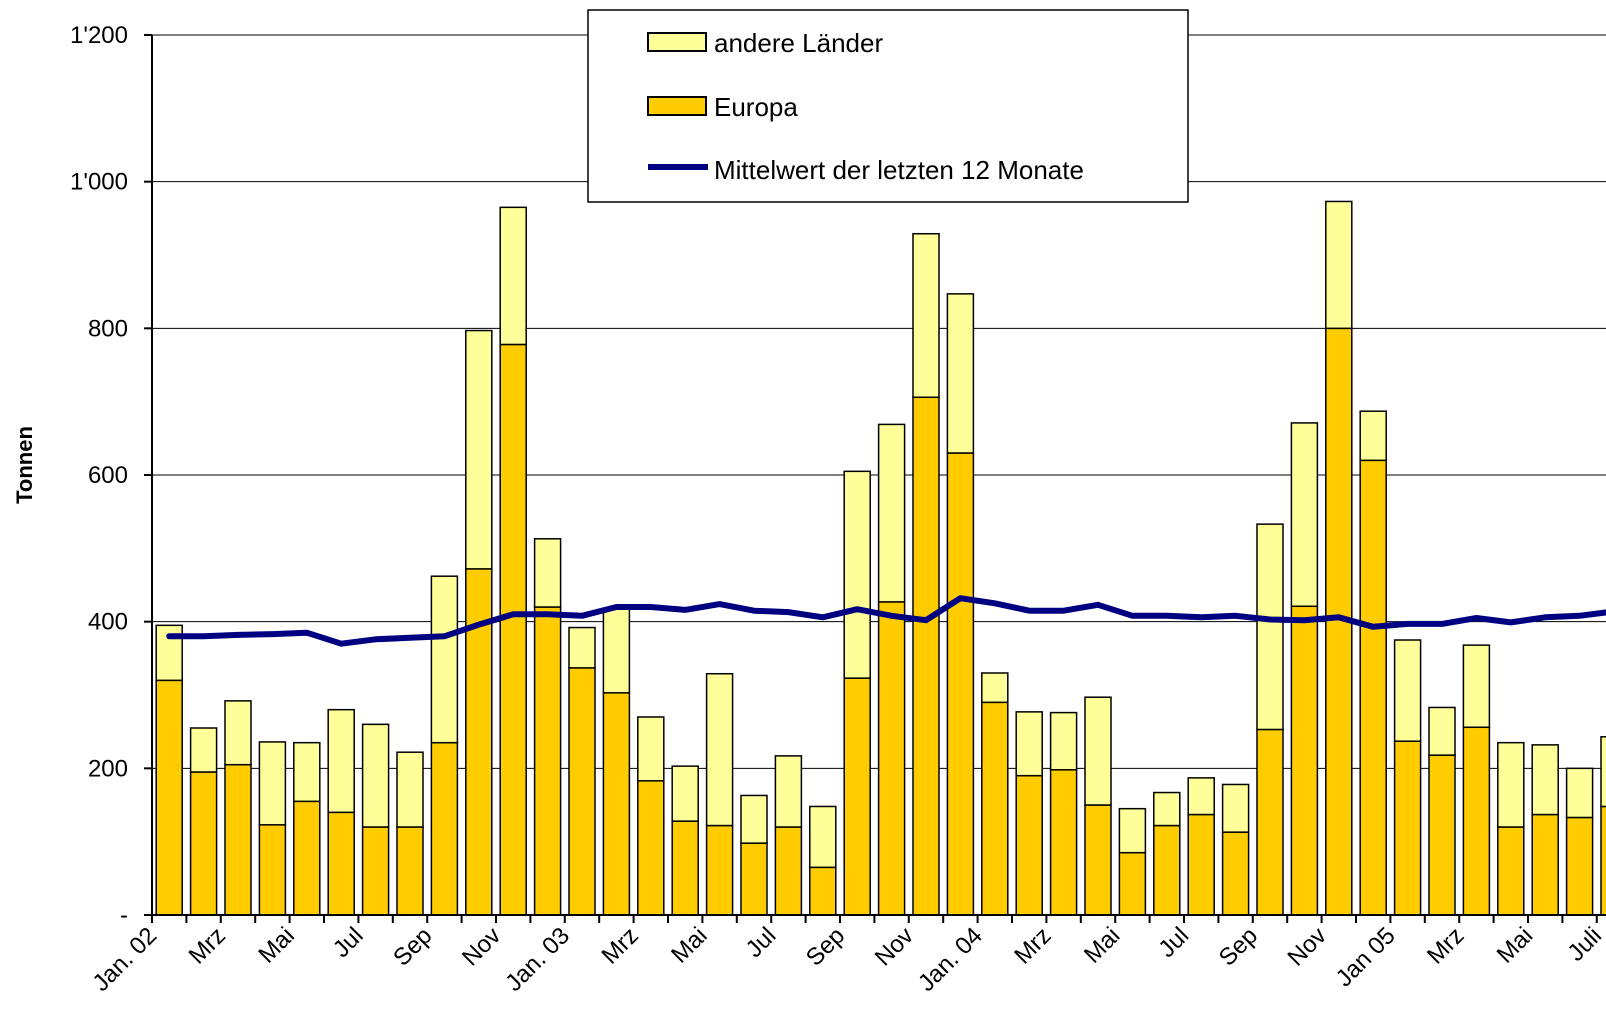  I want to click on y-tick-label: 200, so click(108, 768).